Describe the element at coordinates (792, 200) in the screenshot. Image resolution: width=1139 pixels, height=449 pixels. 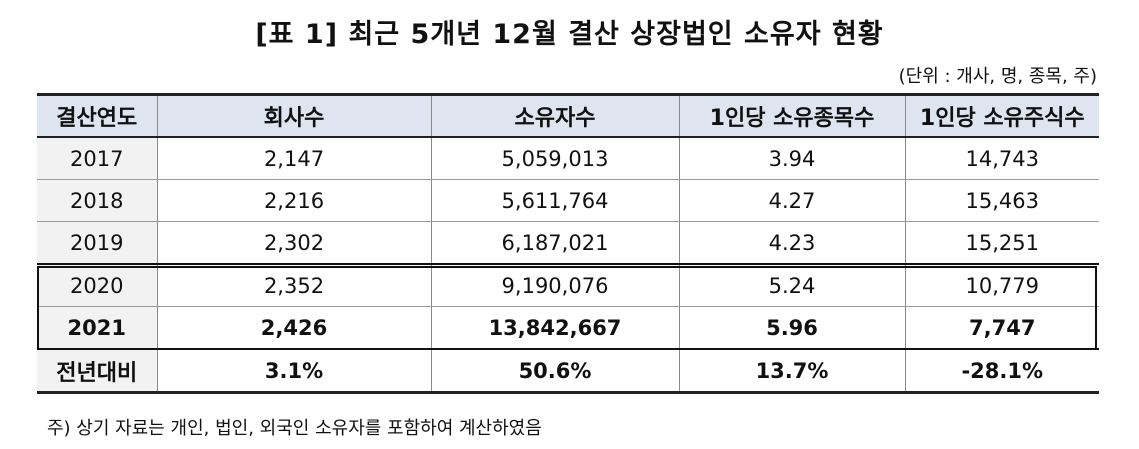
I see `cell-stocks-per-owner: 4.27` at that location.